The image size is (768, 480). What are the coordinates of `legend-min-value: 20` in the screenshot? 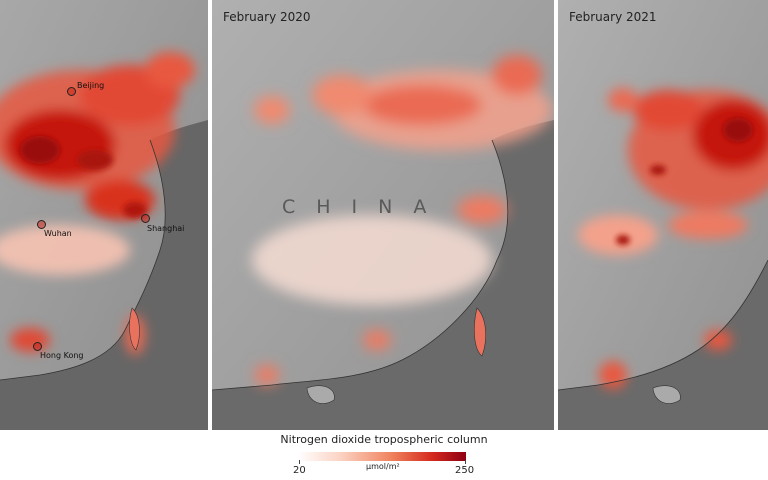 It's located at (299, 470).